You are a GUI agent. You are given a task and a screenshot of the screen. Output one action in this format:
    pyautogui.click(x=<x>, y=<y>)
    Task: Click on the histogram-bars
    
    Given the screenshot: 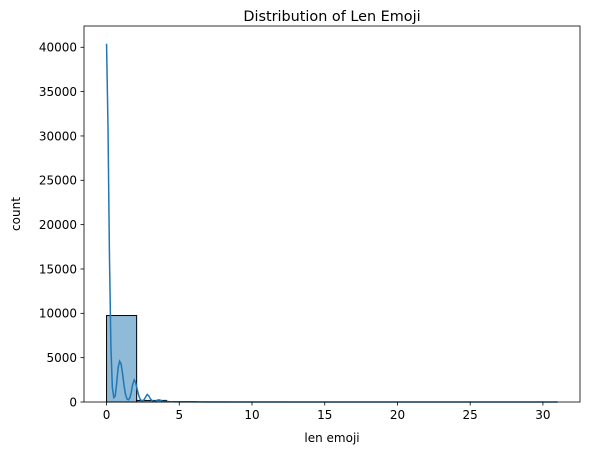 What is the action you would take?
    pyautogui.click(x=332, y=359)
    